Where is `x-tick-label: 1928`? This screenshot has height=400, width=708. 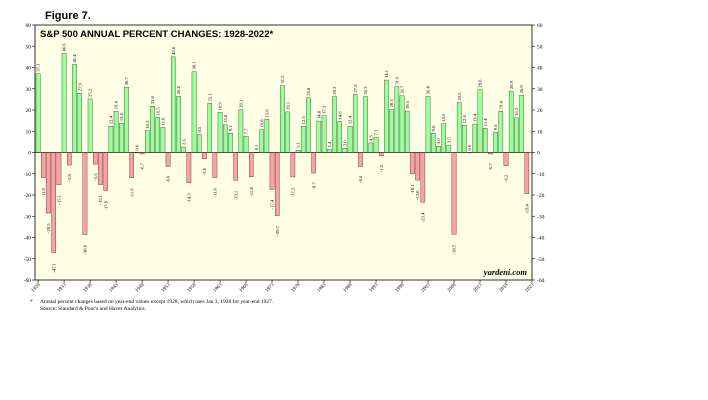
x-tick-label: 1928 is located at coordinates (36, 288).